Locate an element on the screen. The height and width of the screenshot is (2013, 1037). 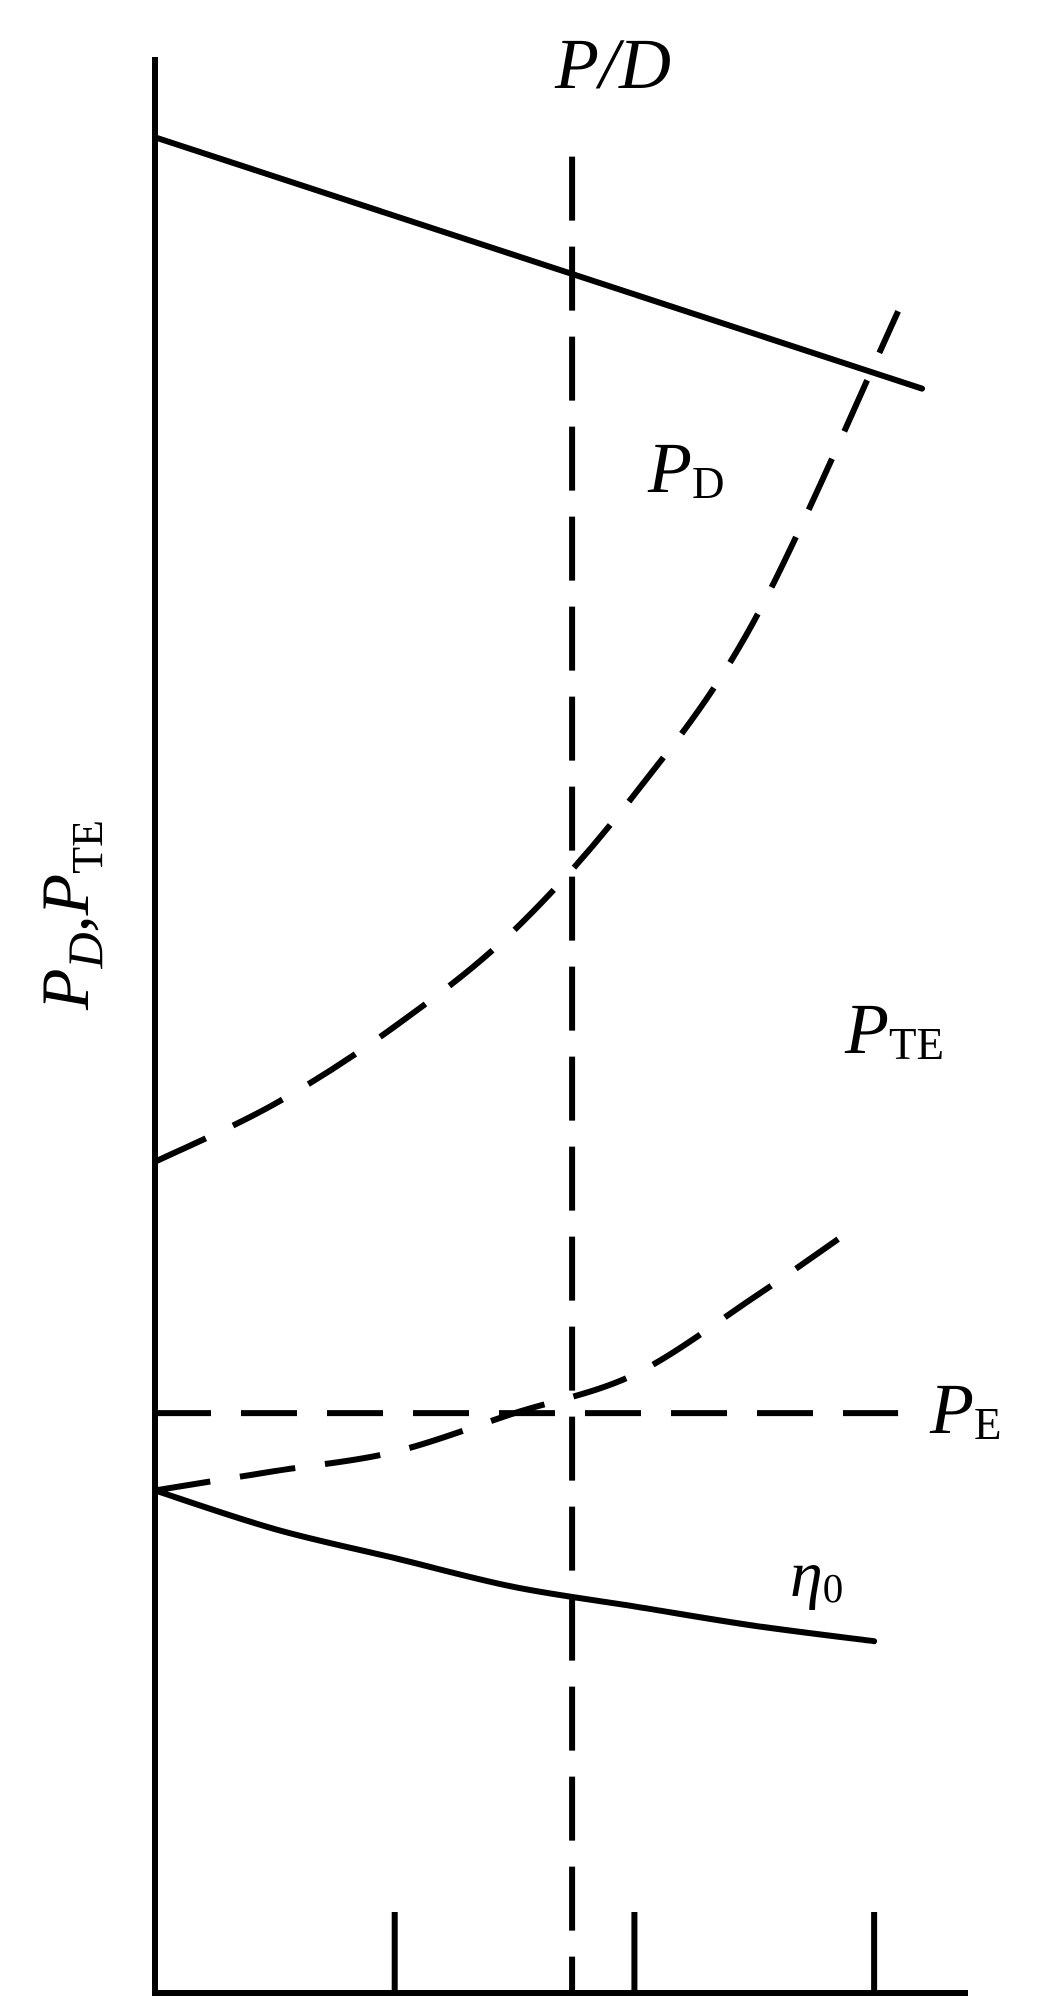
series-label-p-te: PTE is located at coordinates (894, 1029).